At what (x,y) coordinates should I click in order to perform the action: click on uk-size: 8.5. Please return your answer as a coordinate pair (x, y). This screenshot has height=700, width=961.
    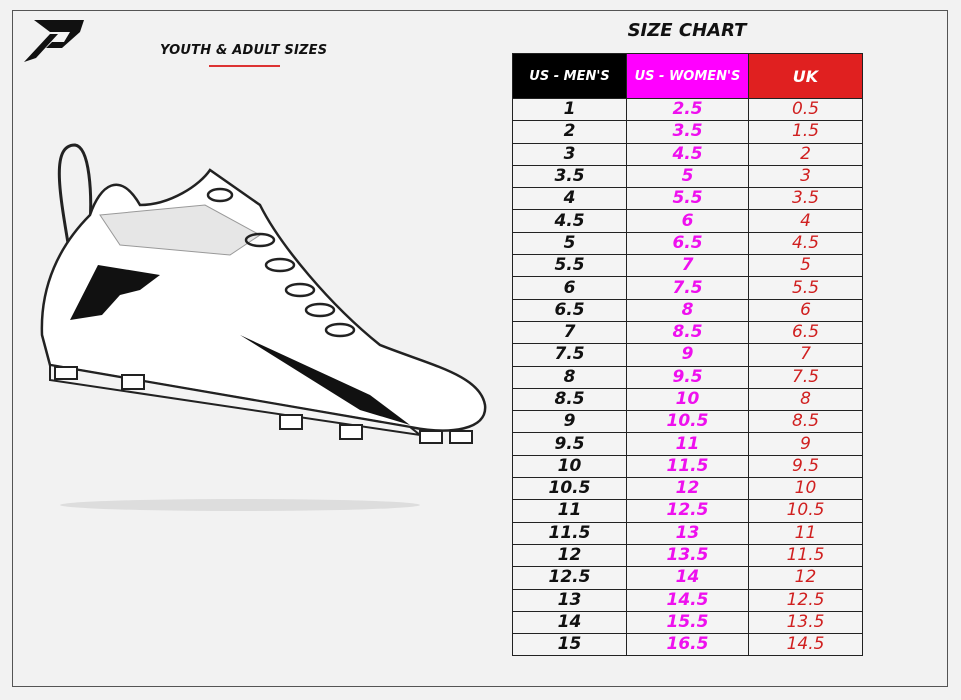
    Looking at the image, I should click on (805, 422).